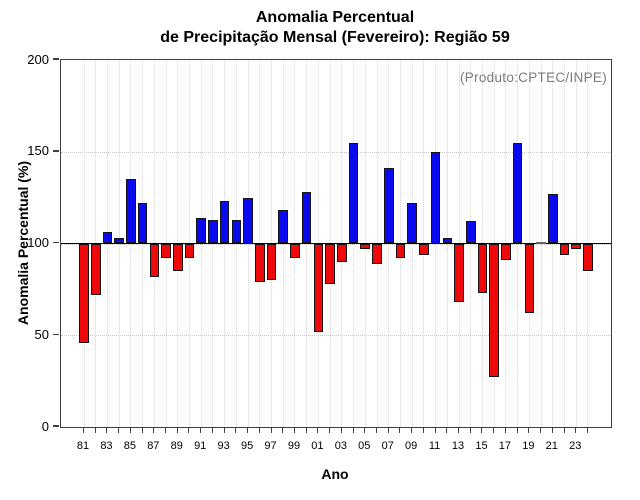 The width and height of the screenshot is (640, 500). Describe the element at coordinates (153, 446) in the screenshot. I see `x-tick-label-87: 87` at that location.